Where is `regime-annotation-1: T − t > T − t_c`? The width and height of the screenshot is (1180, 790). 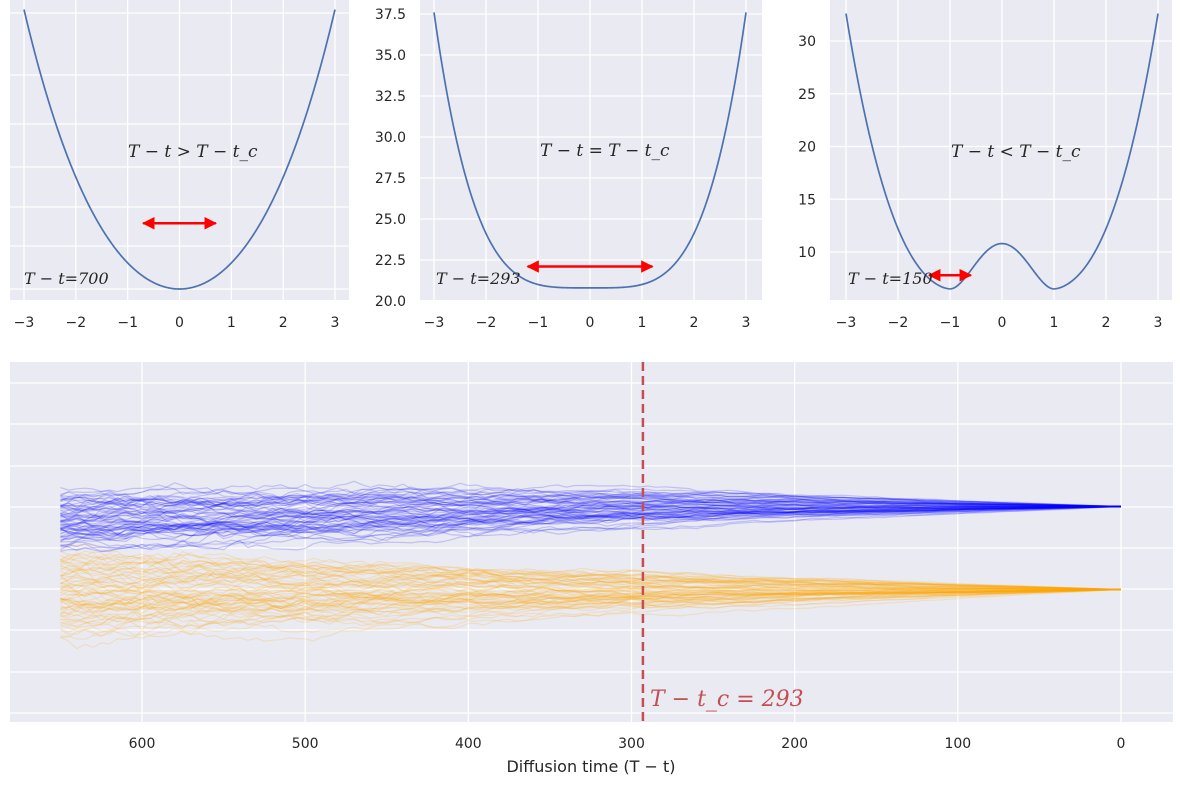
regime-annotation-1: T − t > T − t_c is located at coordinates (193, 152).